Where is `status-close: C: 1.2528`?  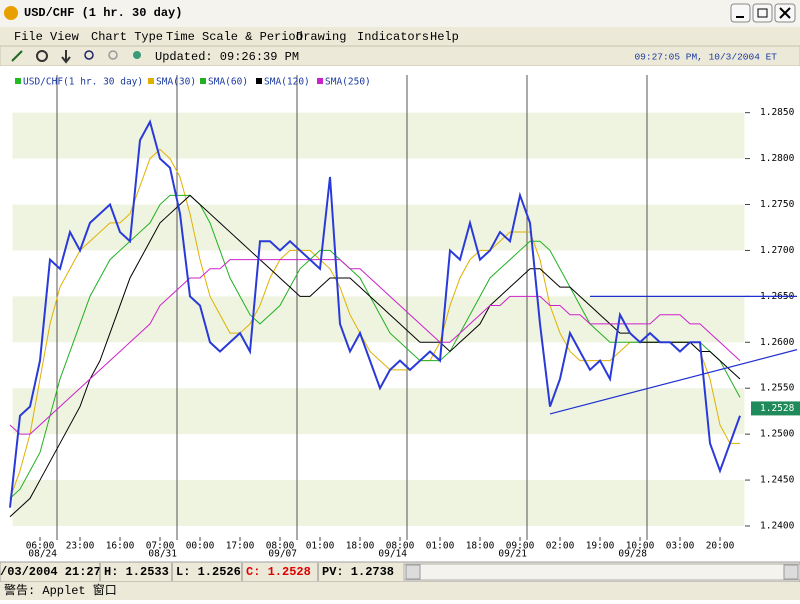
status-close: C: 1.2528 is located at coordinates (278, 572).